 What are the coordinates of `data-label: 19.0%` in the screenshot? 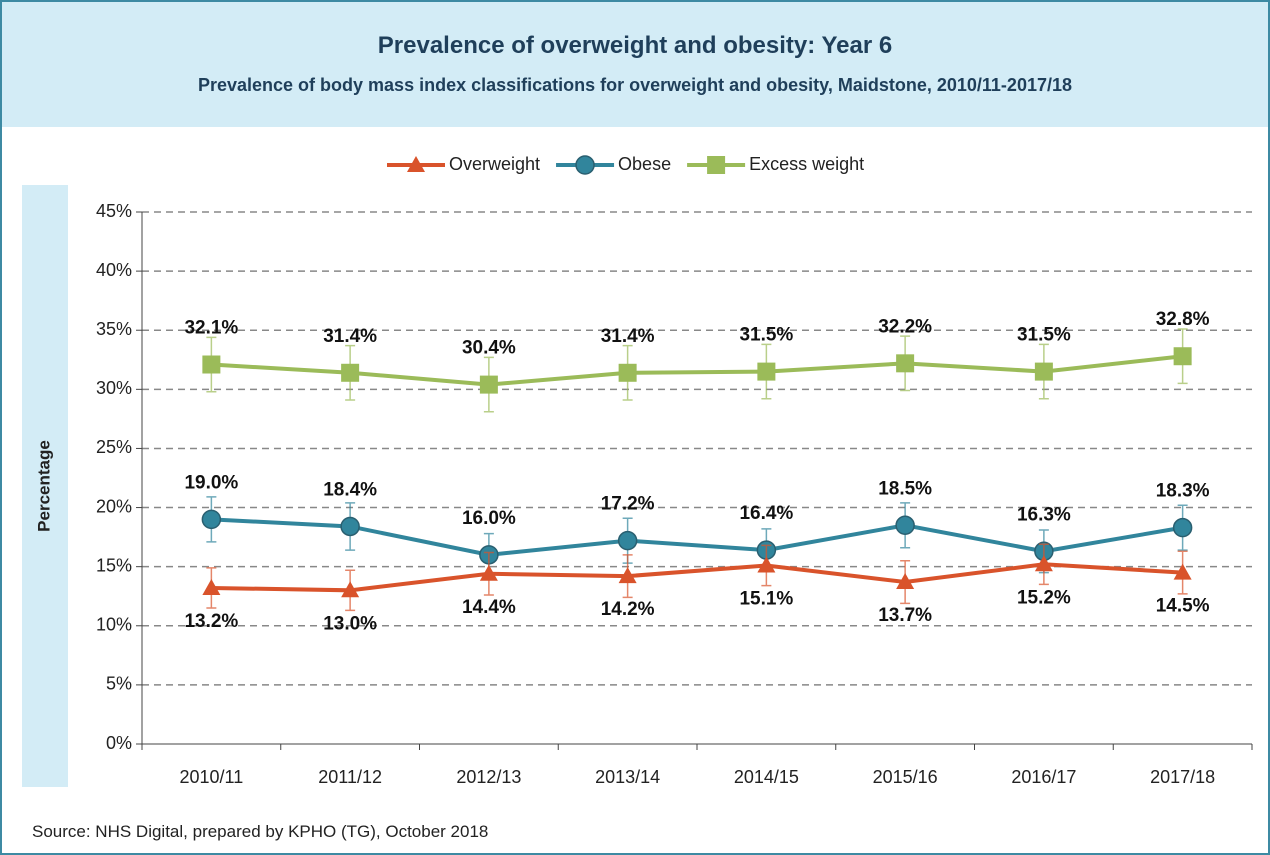 It's located at (211, 482).